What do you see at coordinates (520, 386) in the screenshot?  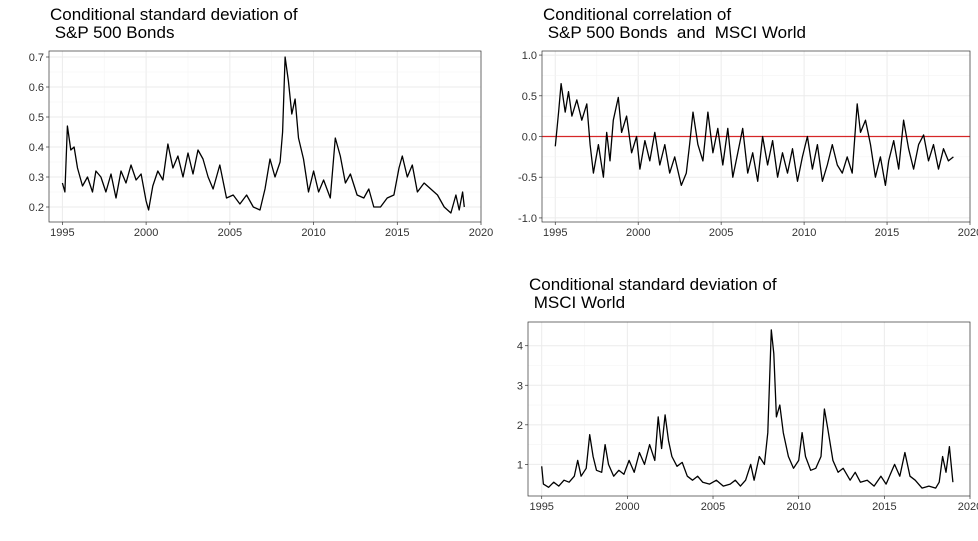 I see `y-tick-label: 3` at bounding box center [520, 386].